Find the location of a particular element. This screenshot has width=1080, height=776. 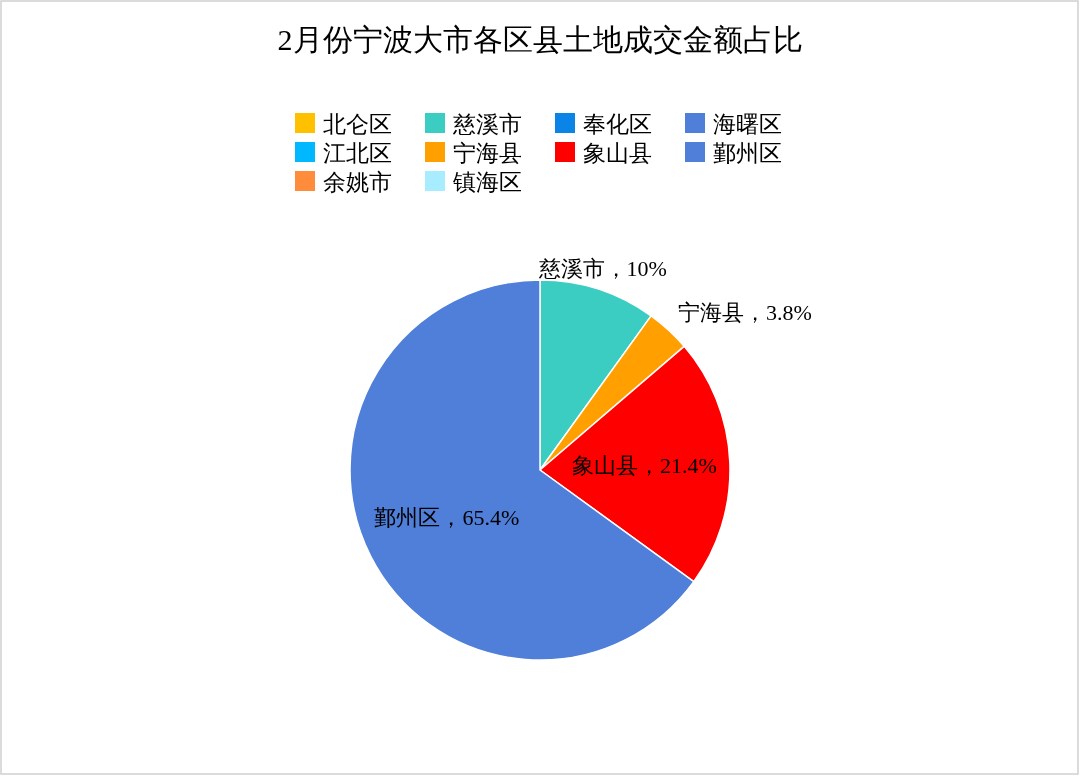

data-label: 宁海县，3.8% is located at coordinates (745, 312).